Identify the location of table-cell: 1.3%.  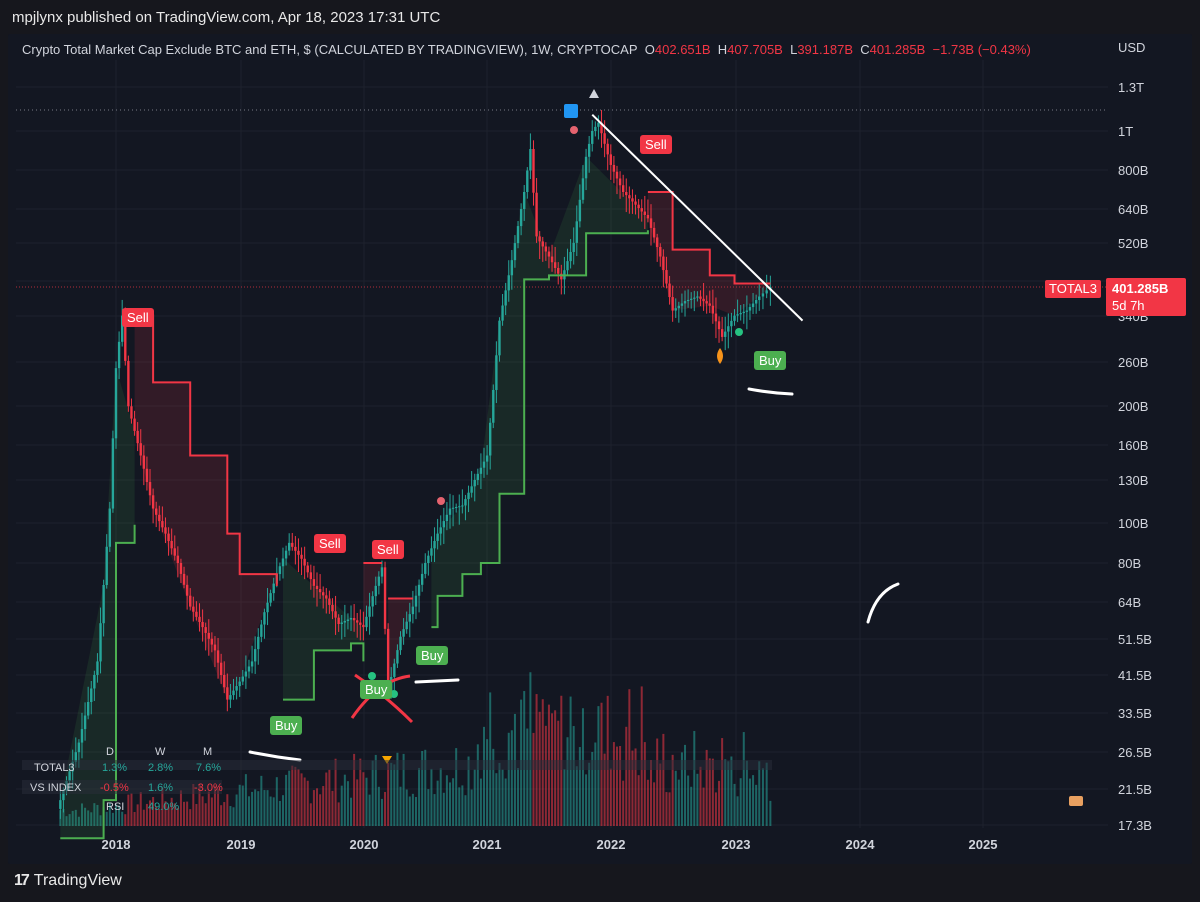
(115, 768).